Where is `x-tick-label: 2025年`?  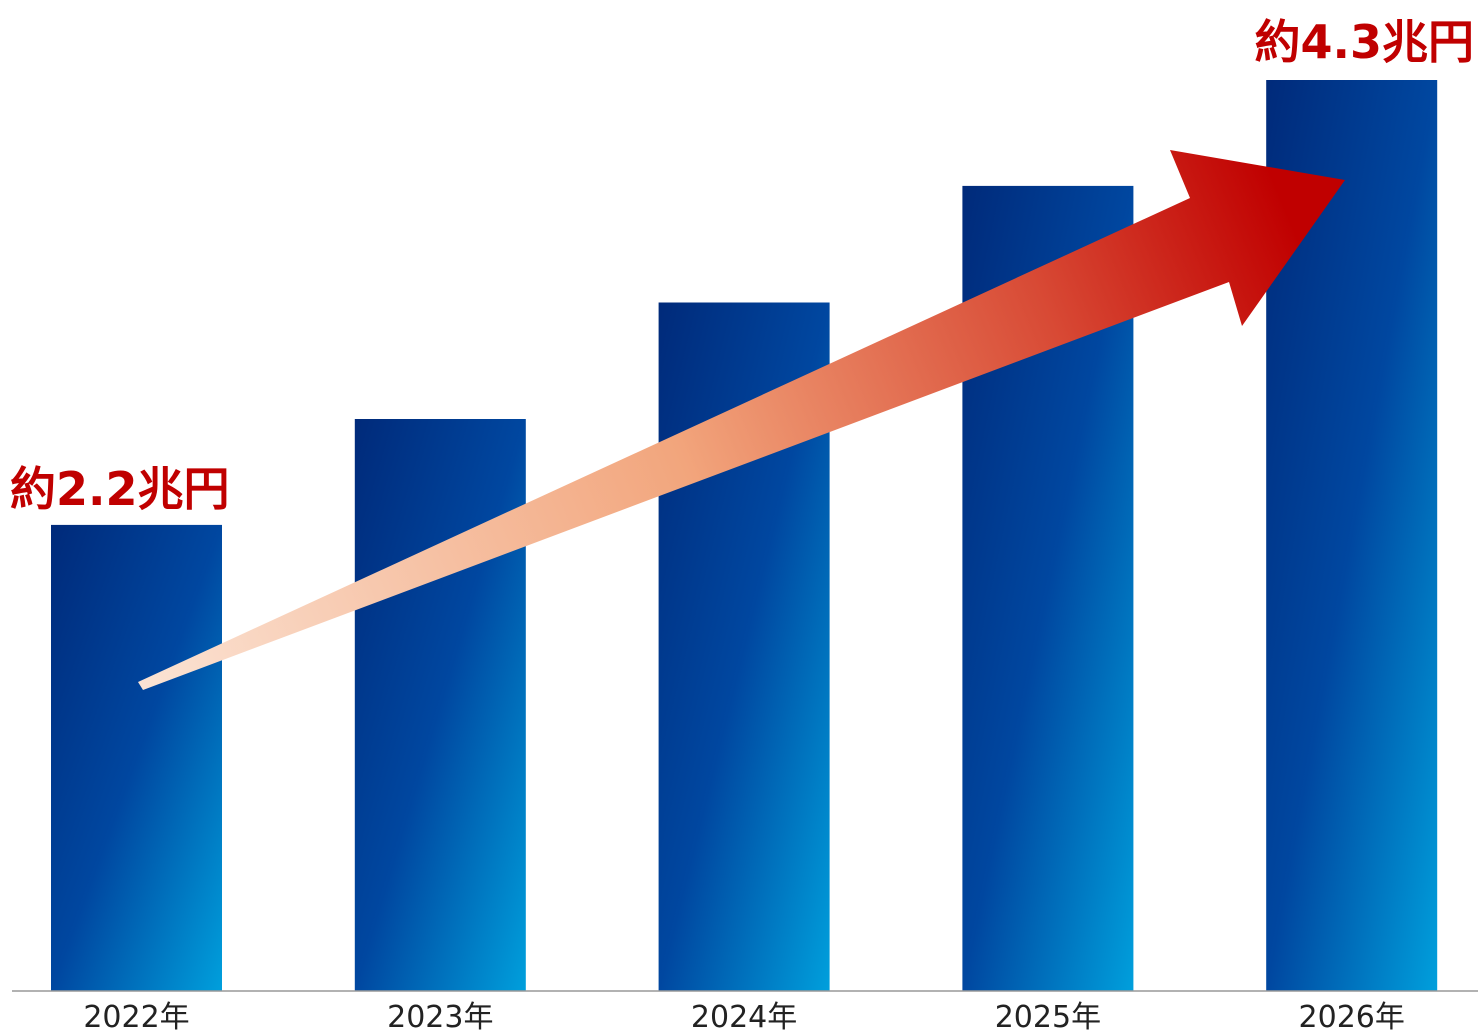 x-tick-label: 2025年 is located at coordinates (1048, 1015).